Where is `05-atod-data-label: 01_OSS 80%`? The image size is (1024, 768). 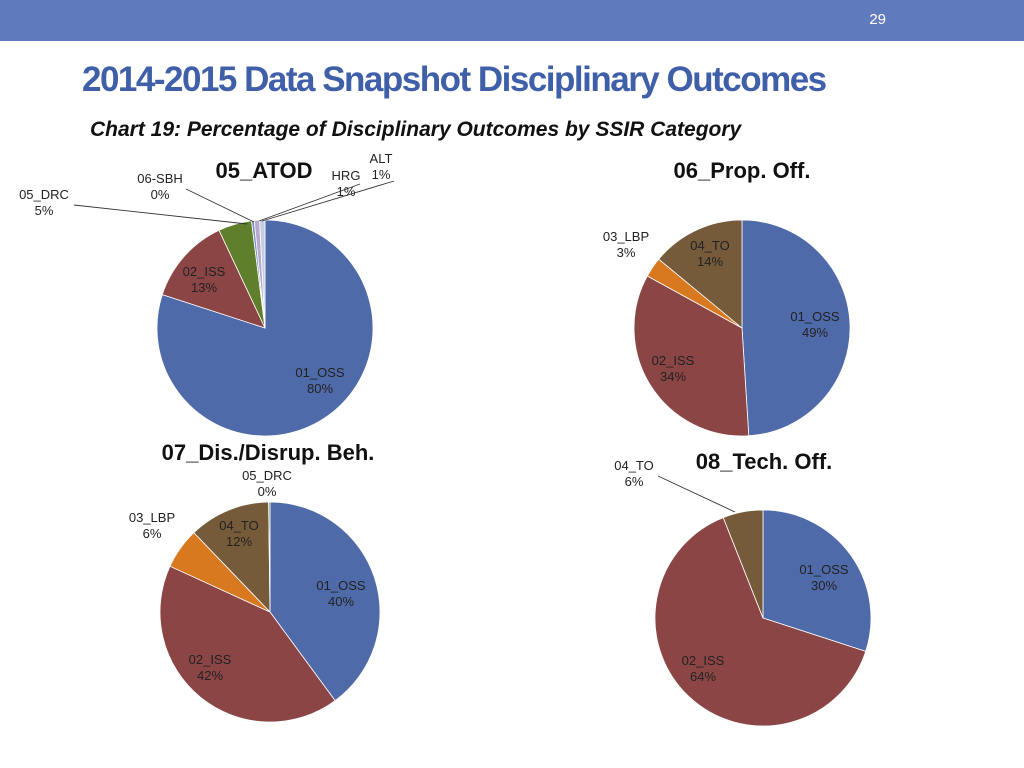
05-atod-data-label: 01_OSS 80% is located at coordinates (319, 380).